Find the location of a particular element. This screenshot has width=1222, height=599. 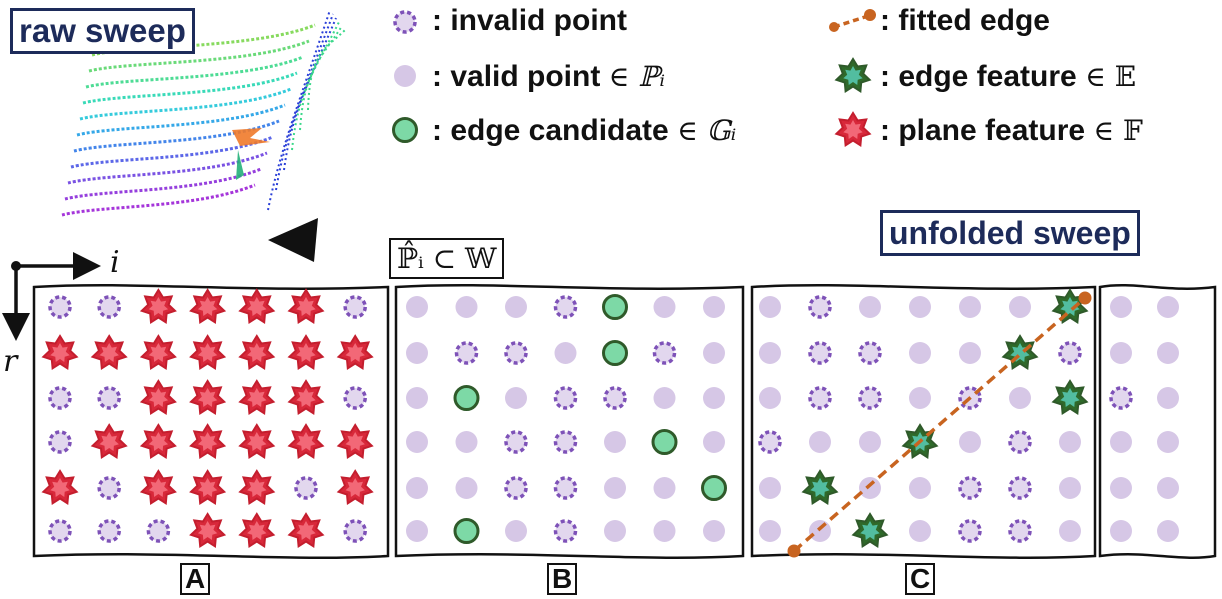

legend-symbols is located at coordinates (634, 78).